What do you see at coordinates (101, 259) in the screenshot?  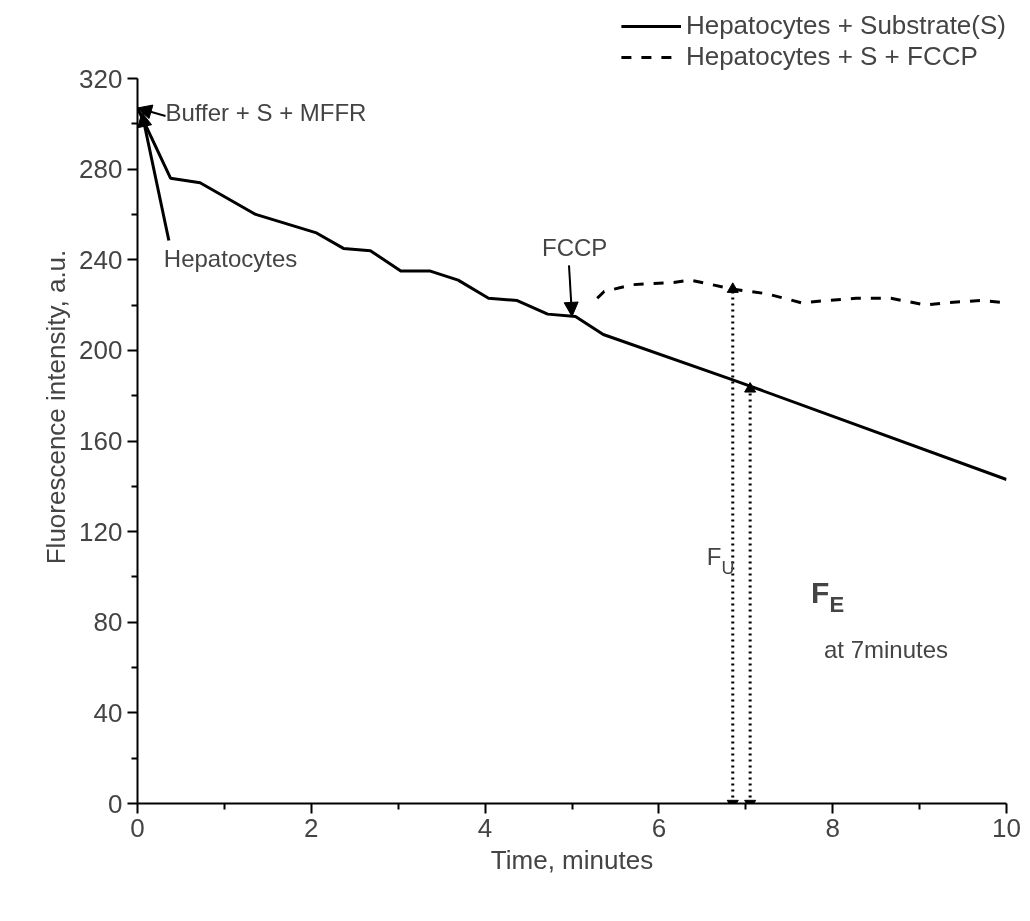 I see `y-tick-label: 240` at bounding box center [101, 259].